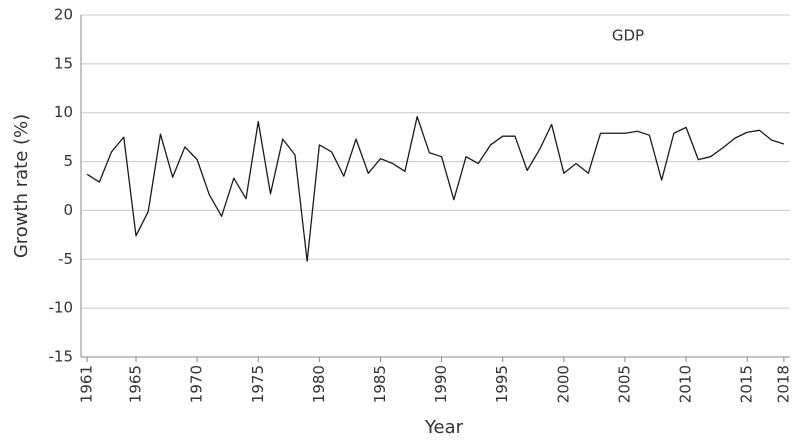  I want to click on y-tick-label: 20, so click(63, 15).